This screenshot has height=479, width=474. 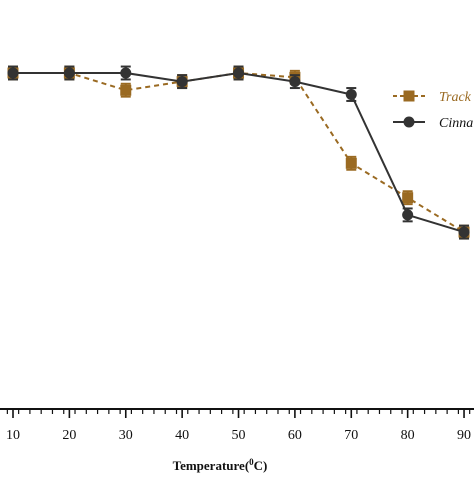 I want to click on legend: Track Cinna, so click(x=433, y=110).